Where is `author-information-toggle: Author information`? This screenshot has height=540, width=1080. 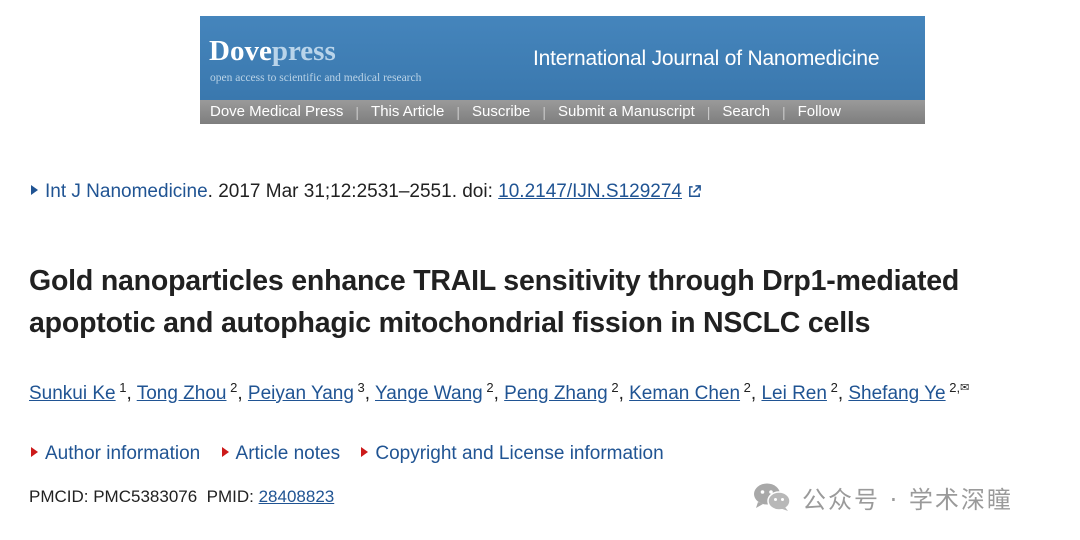
author-information-toggle: Author information is located at coordinates (115, 453).